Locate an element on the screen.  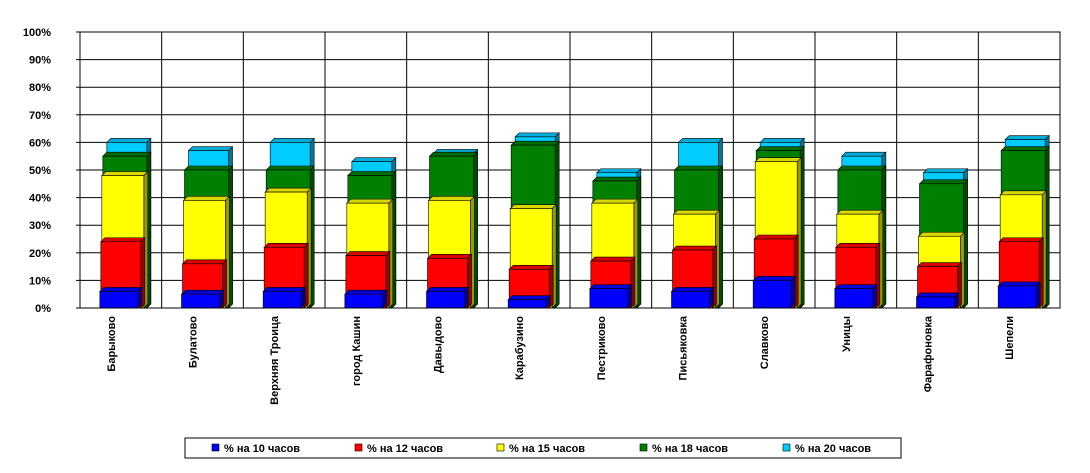
y-tick-label: 30% is located at coordinates (40, 226).